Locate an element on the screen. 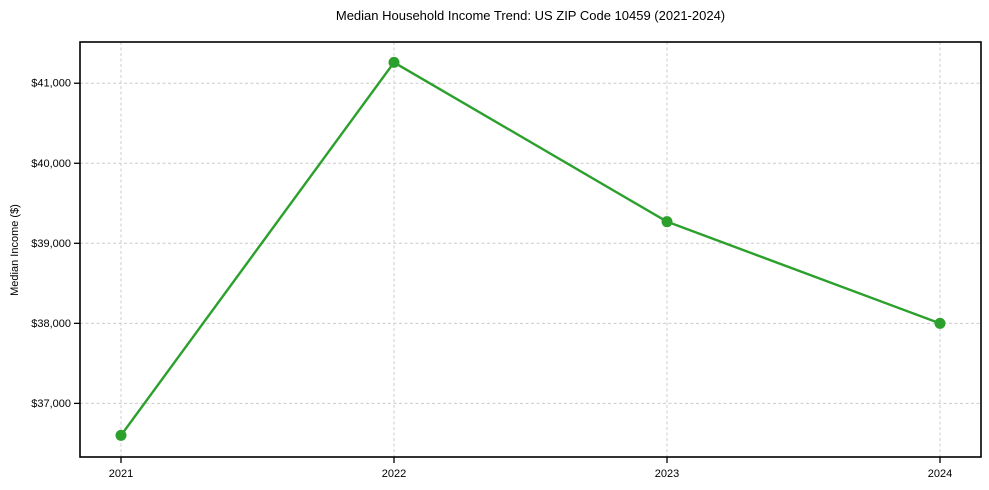 The width and height of the screenshot is (989, 490). x-tick-label: 2023 is located at coordinates (667, 474).